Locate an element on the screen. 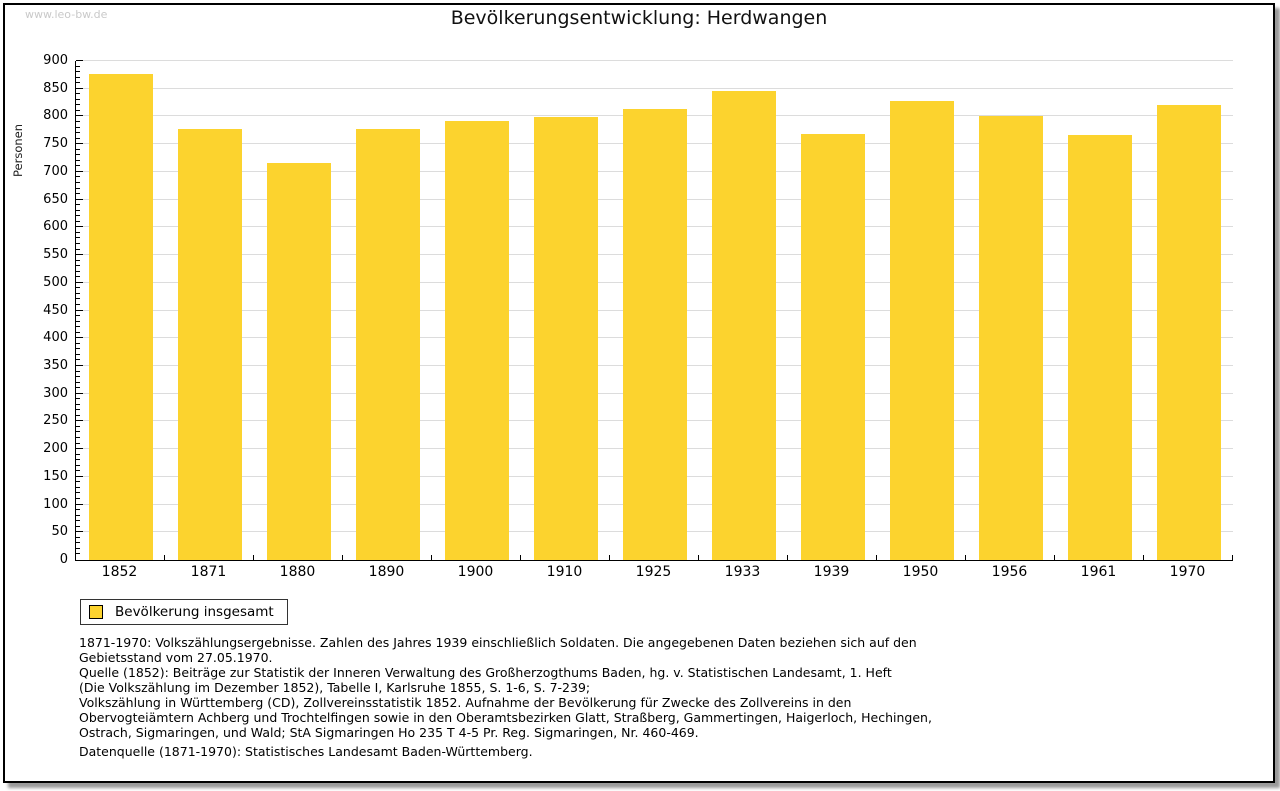 The image size is (1280, 791). legend-swatch-icon is located at coordinates (96, 612).